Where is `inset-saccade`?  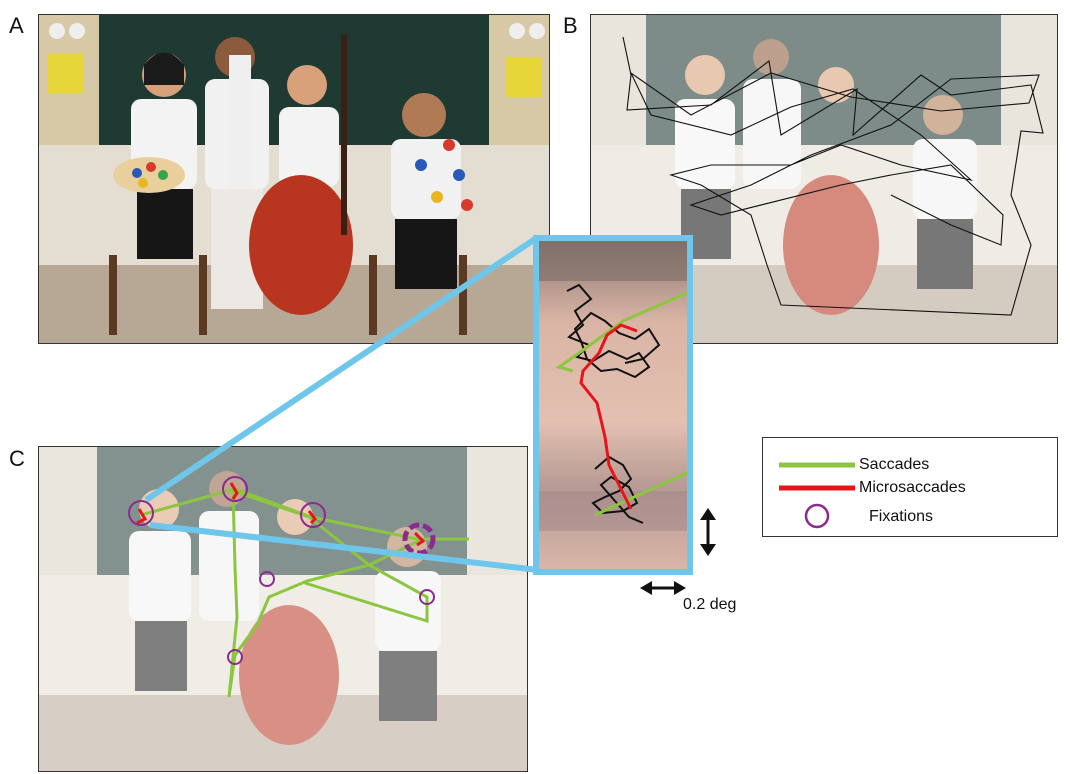 inset-saccade is located at coordinates (621, 332).